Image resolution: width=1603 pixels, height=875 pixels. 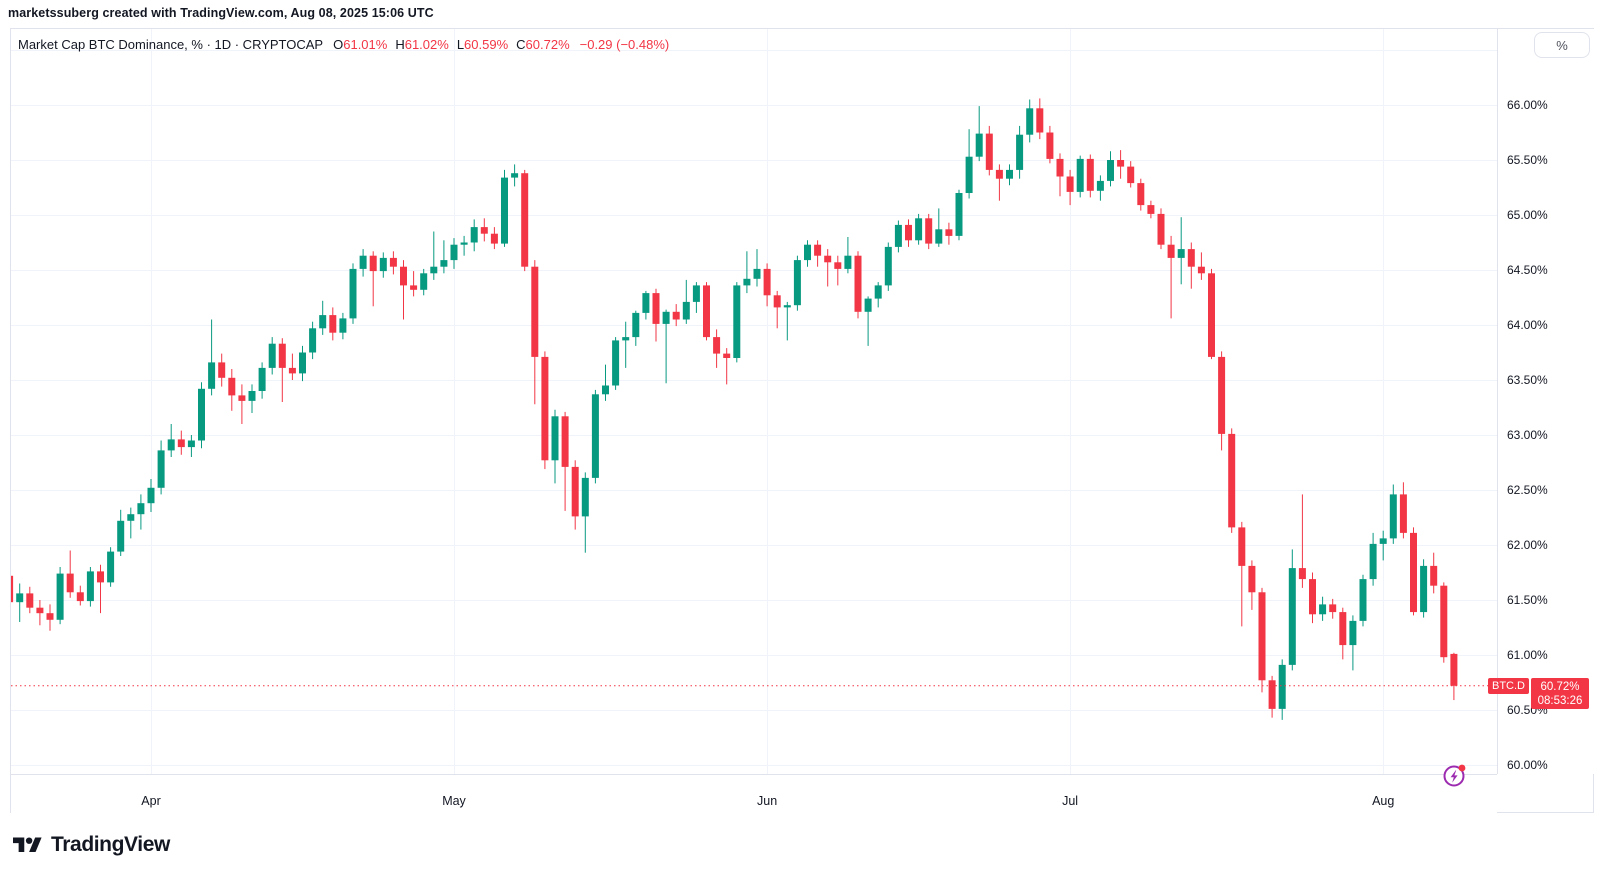 I want to click on price-axis-label: 62.00%, so click(x=1527, y=544).